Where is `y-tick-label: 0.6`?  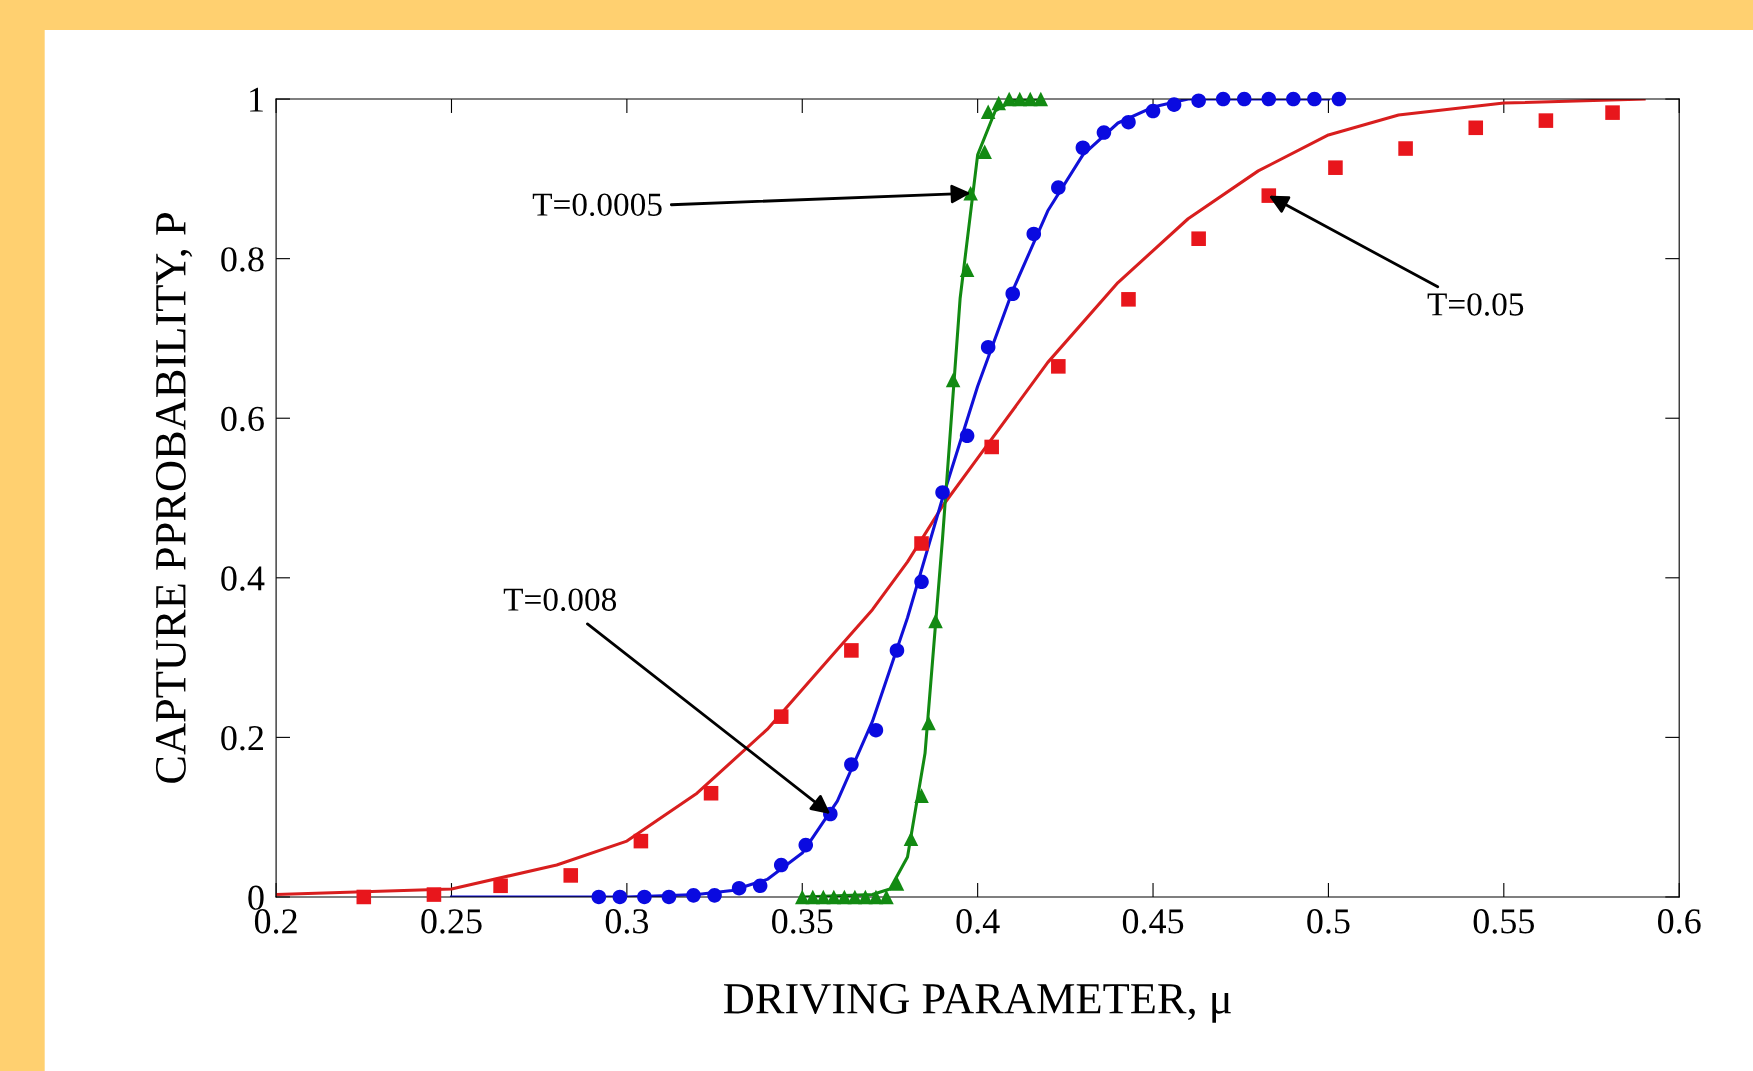
y-tick-label: 0.6 is located at coordinates (242, 419).